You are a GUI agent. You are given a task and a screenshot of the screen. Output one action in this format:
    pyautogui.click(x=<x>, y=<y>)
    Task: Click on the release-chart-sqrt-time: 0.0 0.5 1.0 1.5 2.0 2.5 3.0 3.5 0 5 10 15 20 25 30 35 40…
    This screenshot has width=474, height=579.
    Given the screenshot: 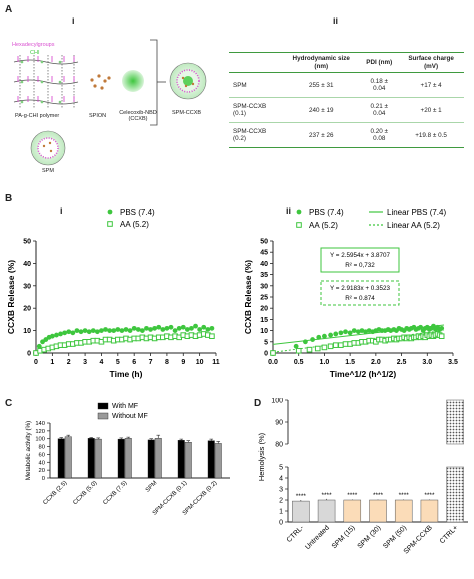 What is the action you would take?
    pyautogui.click(x=350, y=293)
    